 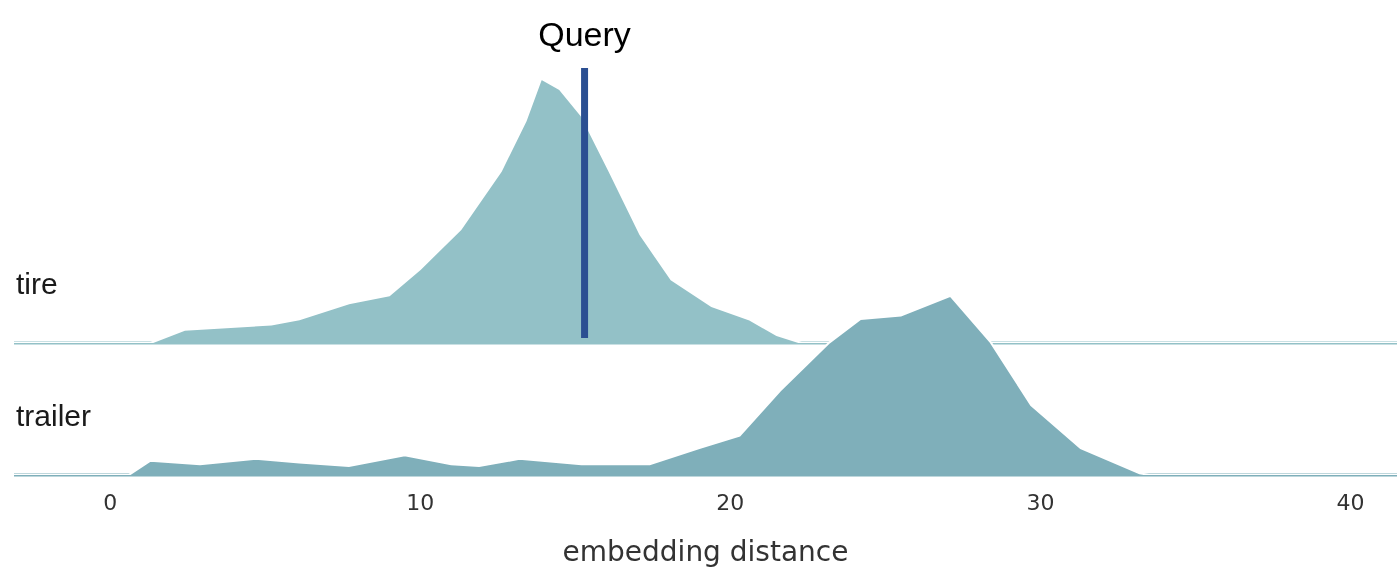 I want to click on ref-line-label: Query, so click(x=584, y=34).